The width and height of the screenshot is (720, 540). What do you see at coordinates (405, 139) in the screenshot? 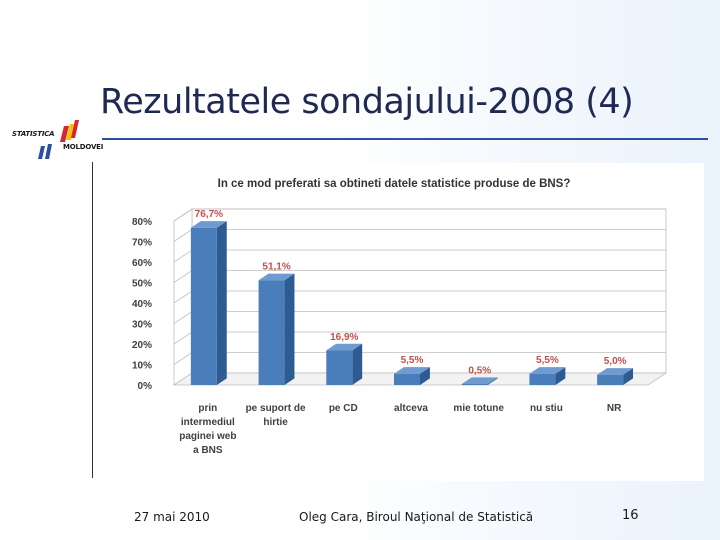
I see `title-underline` at bounding box center [405, 139].